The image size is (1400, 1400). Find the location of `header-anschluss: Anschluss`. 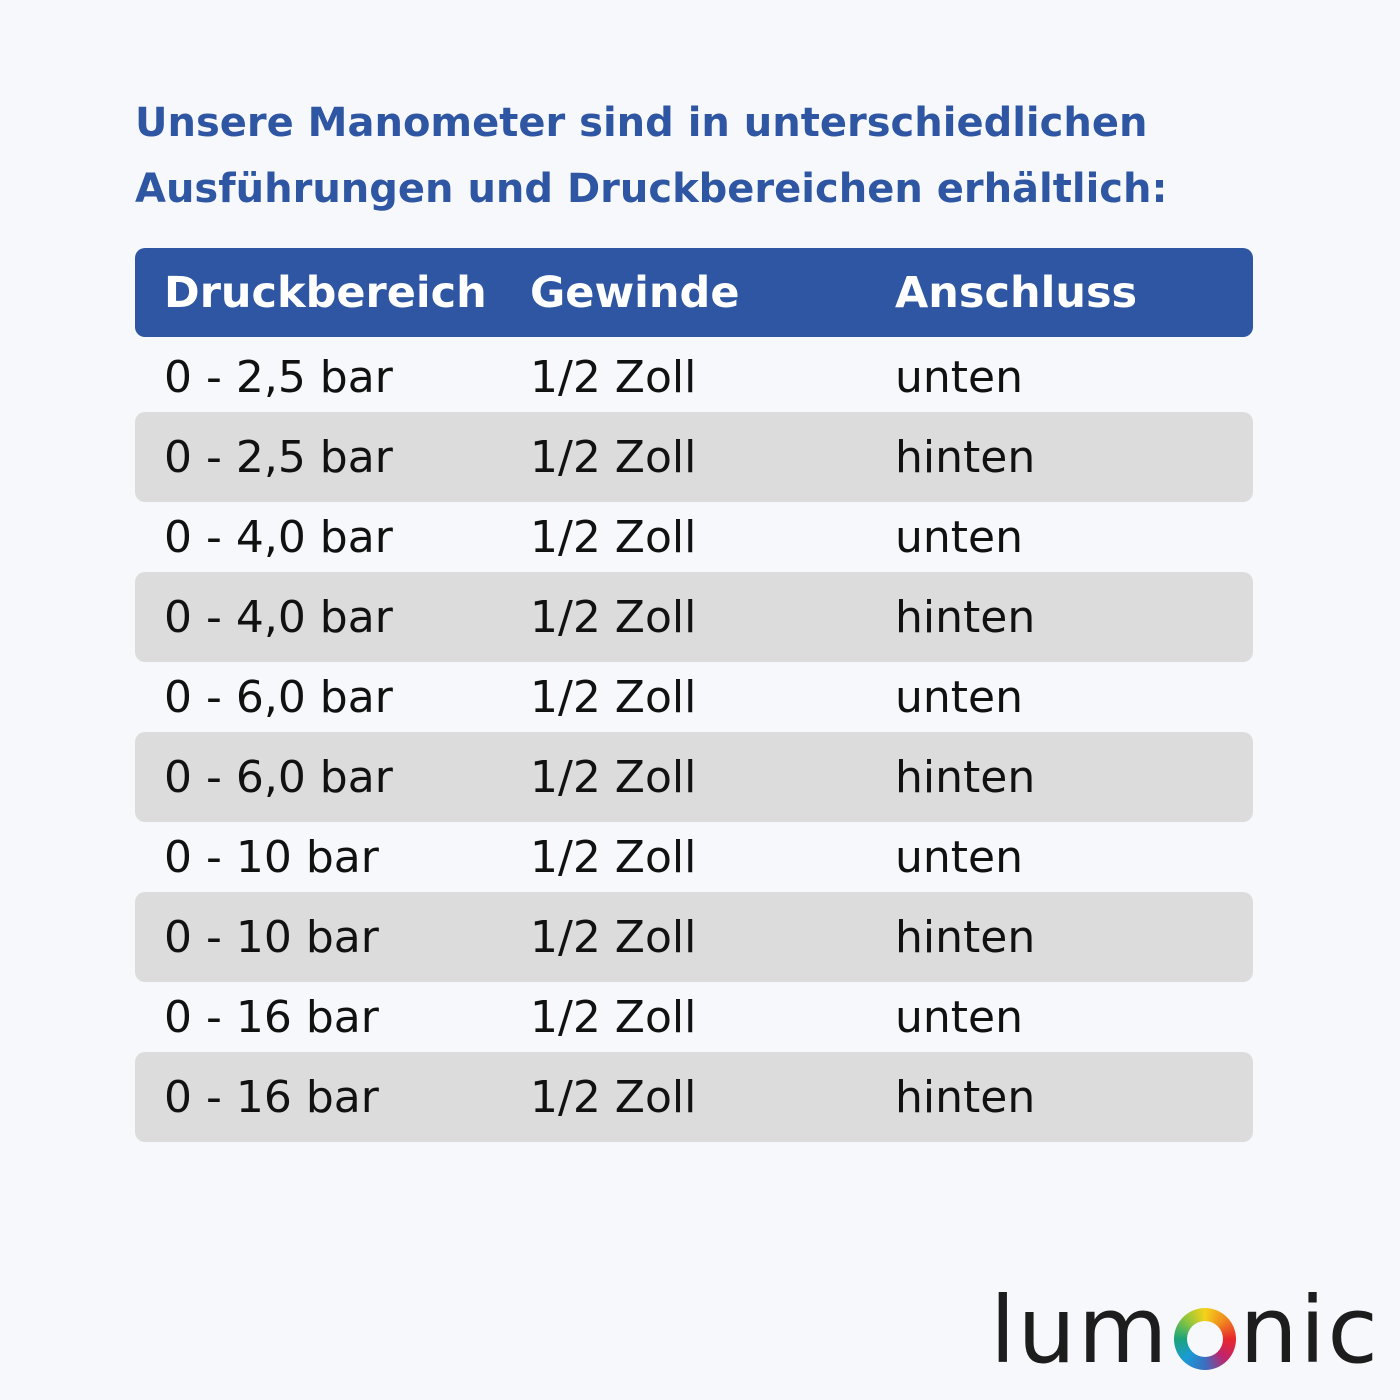

header-anschluss: Anschluss is located at coordinates (1016, 292).